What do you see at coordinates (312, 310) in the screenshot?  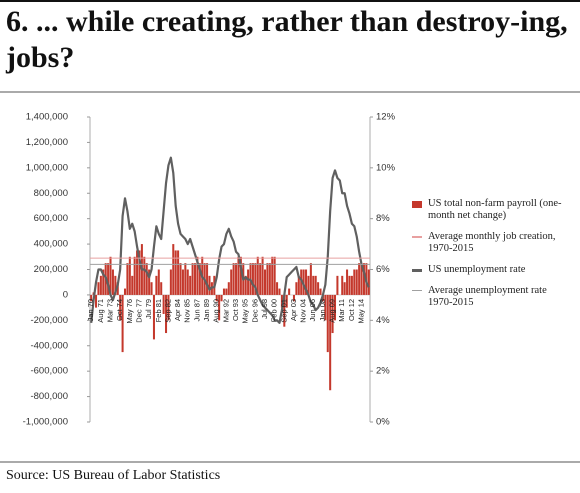 I see `x-tick-label: Jun 06` at bounding box center [312, 310].